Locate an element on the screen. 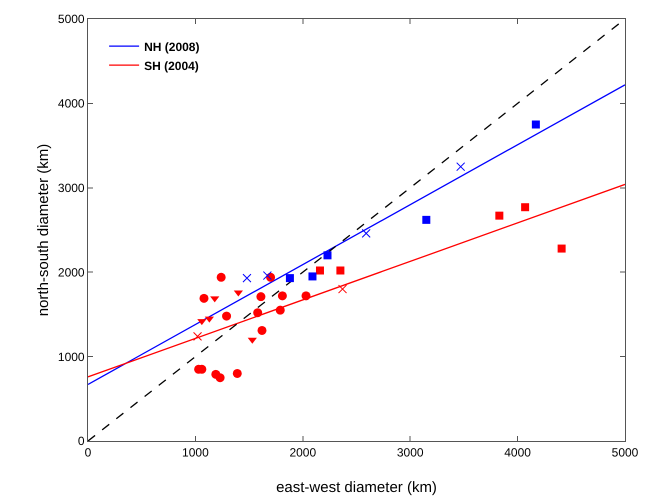 Image resolution: width=651 pixels, height=496 pixels. x-tick-label: 5000 is located at coordinates (625, 452).